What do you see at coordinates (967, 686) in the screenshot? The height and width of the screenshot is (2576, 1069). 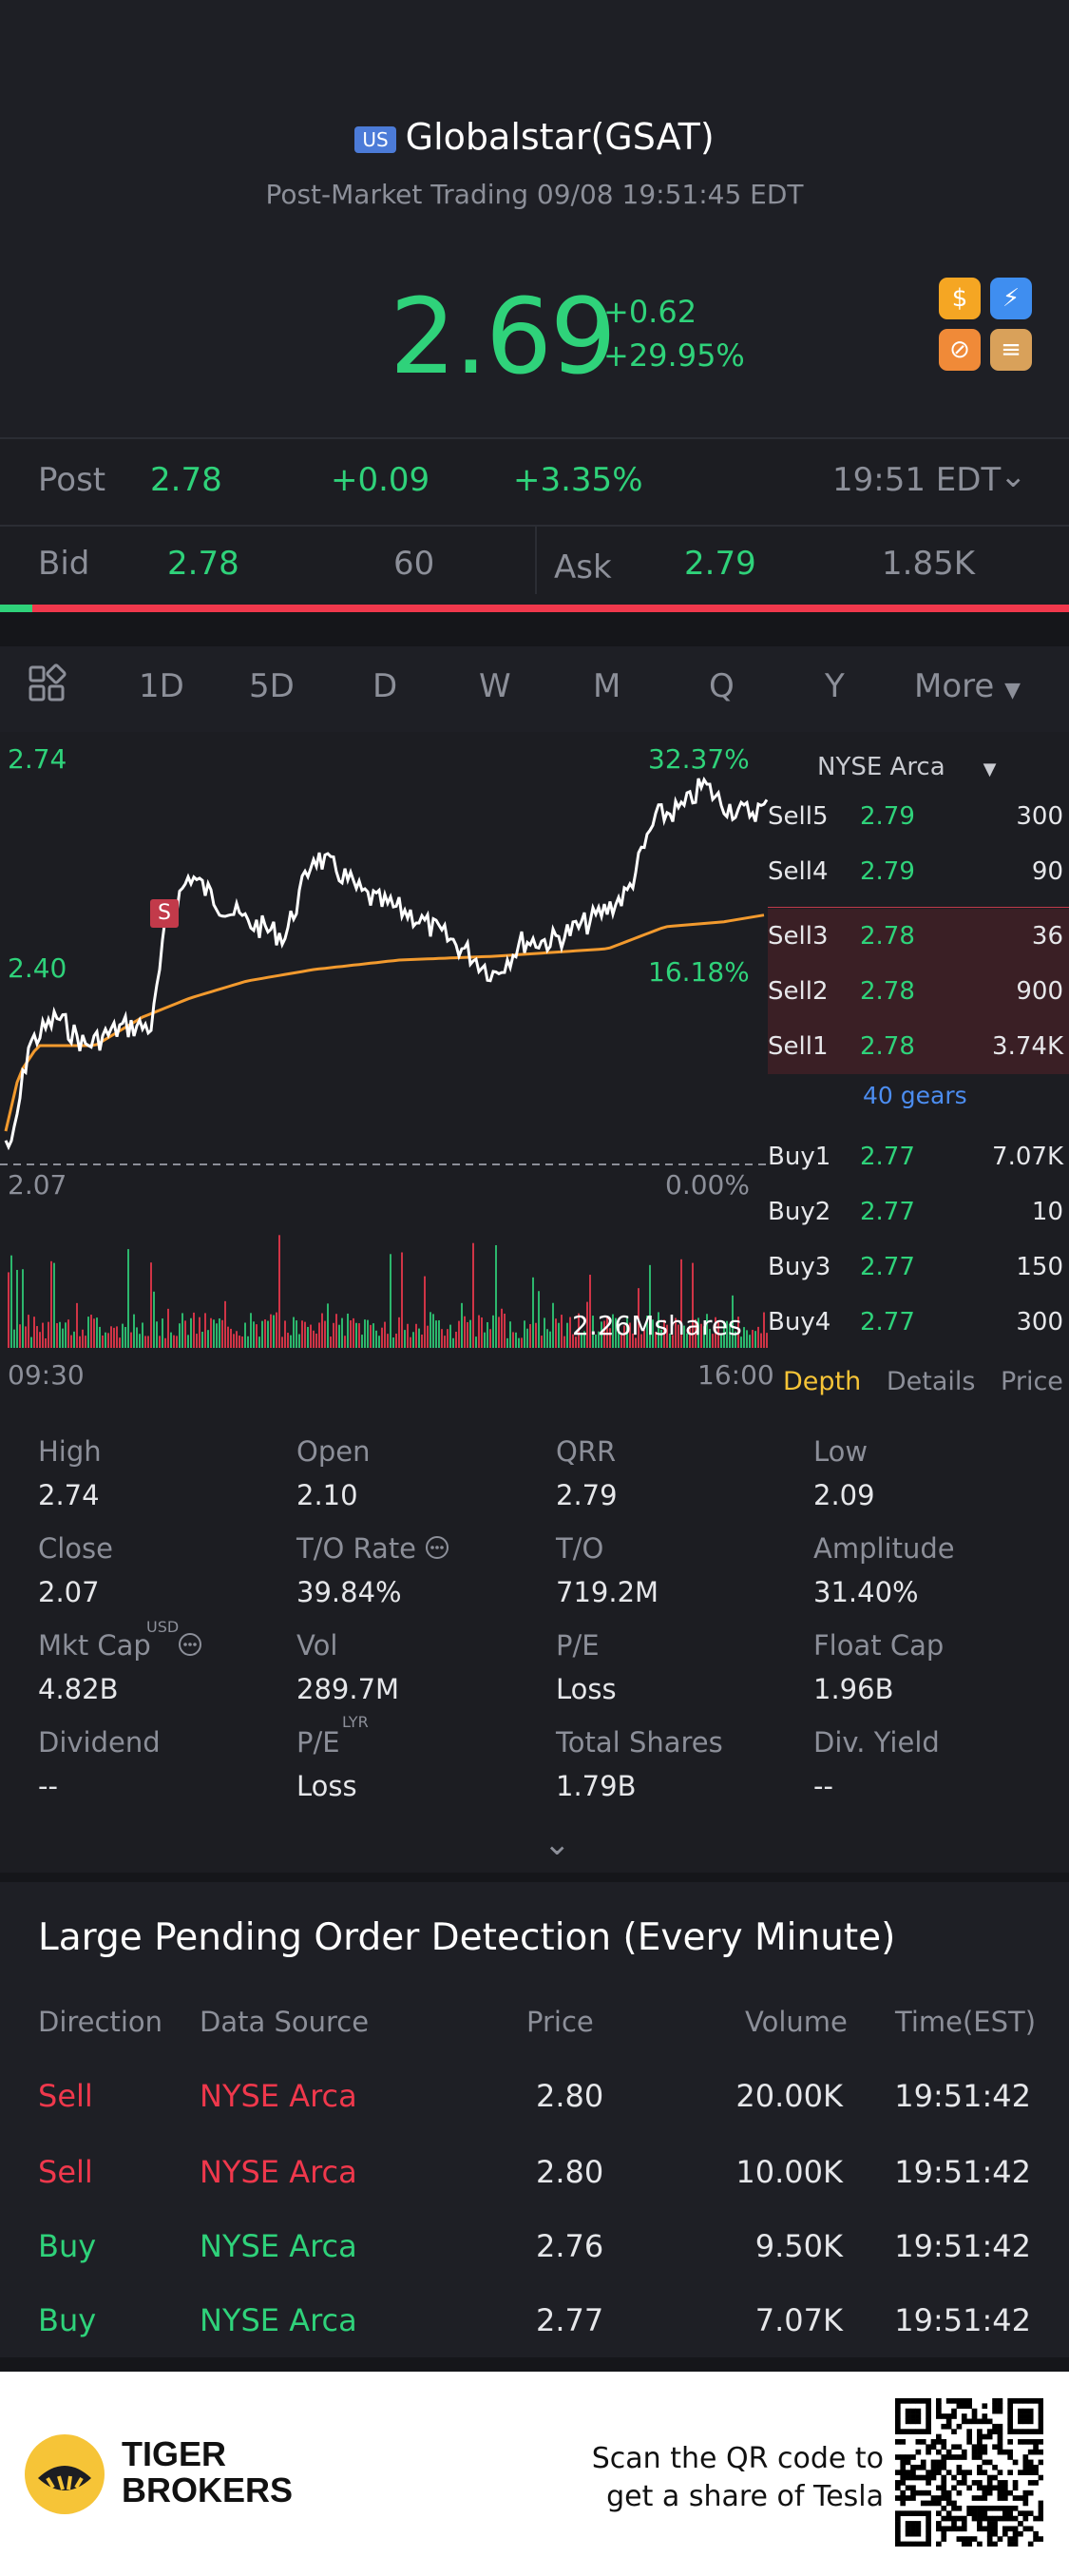 I see `tab-more: More ▼` at bounding box center [967, 686].